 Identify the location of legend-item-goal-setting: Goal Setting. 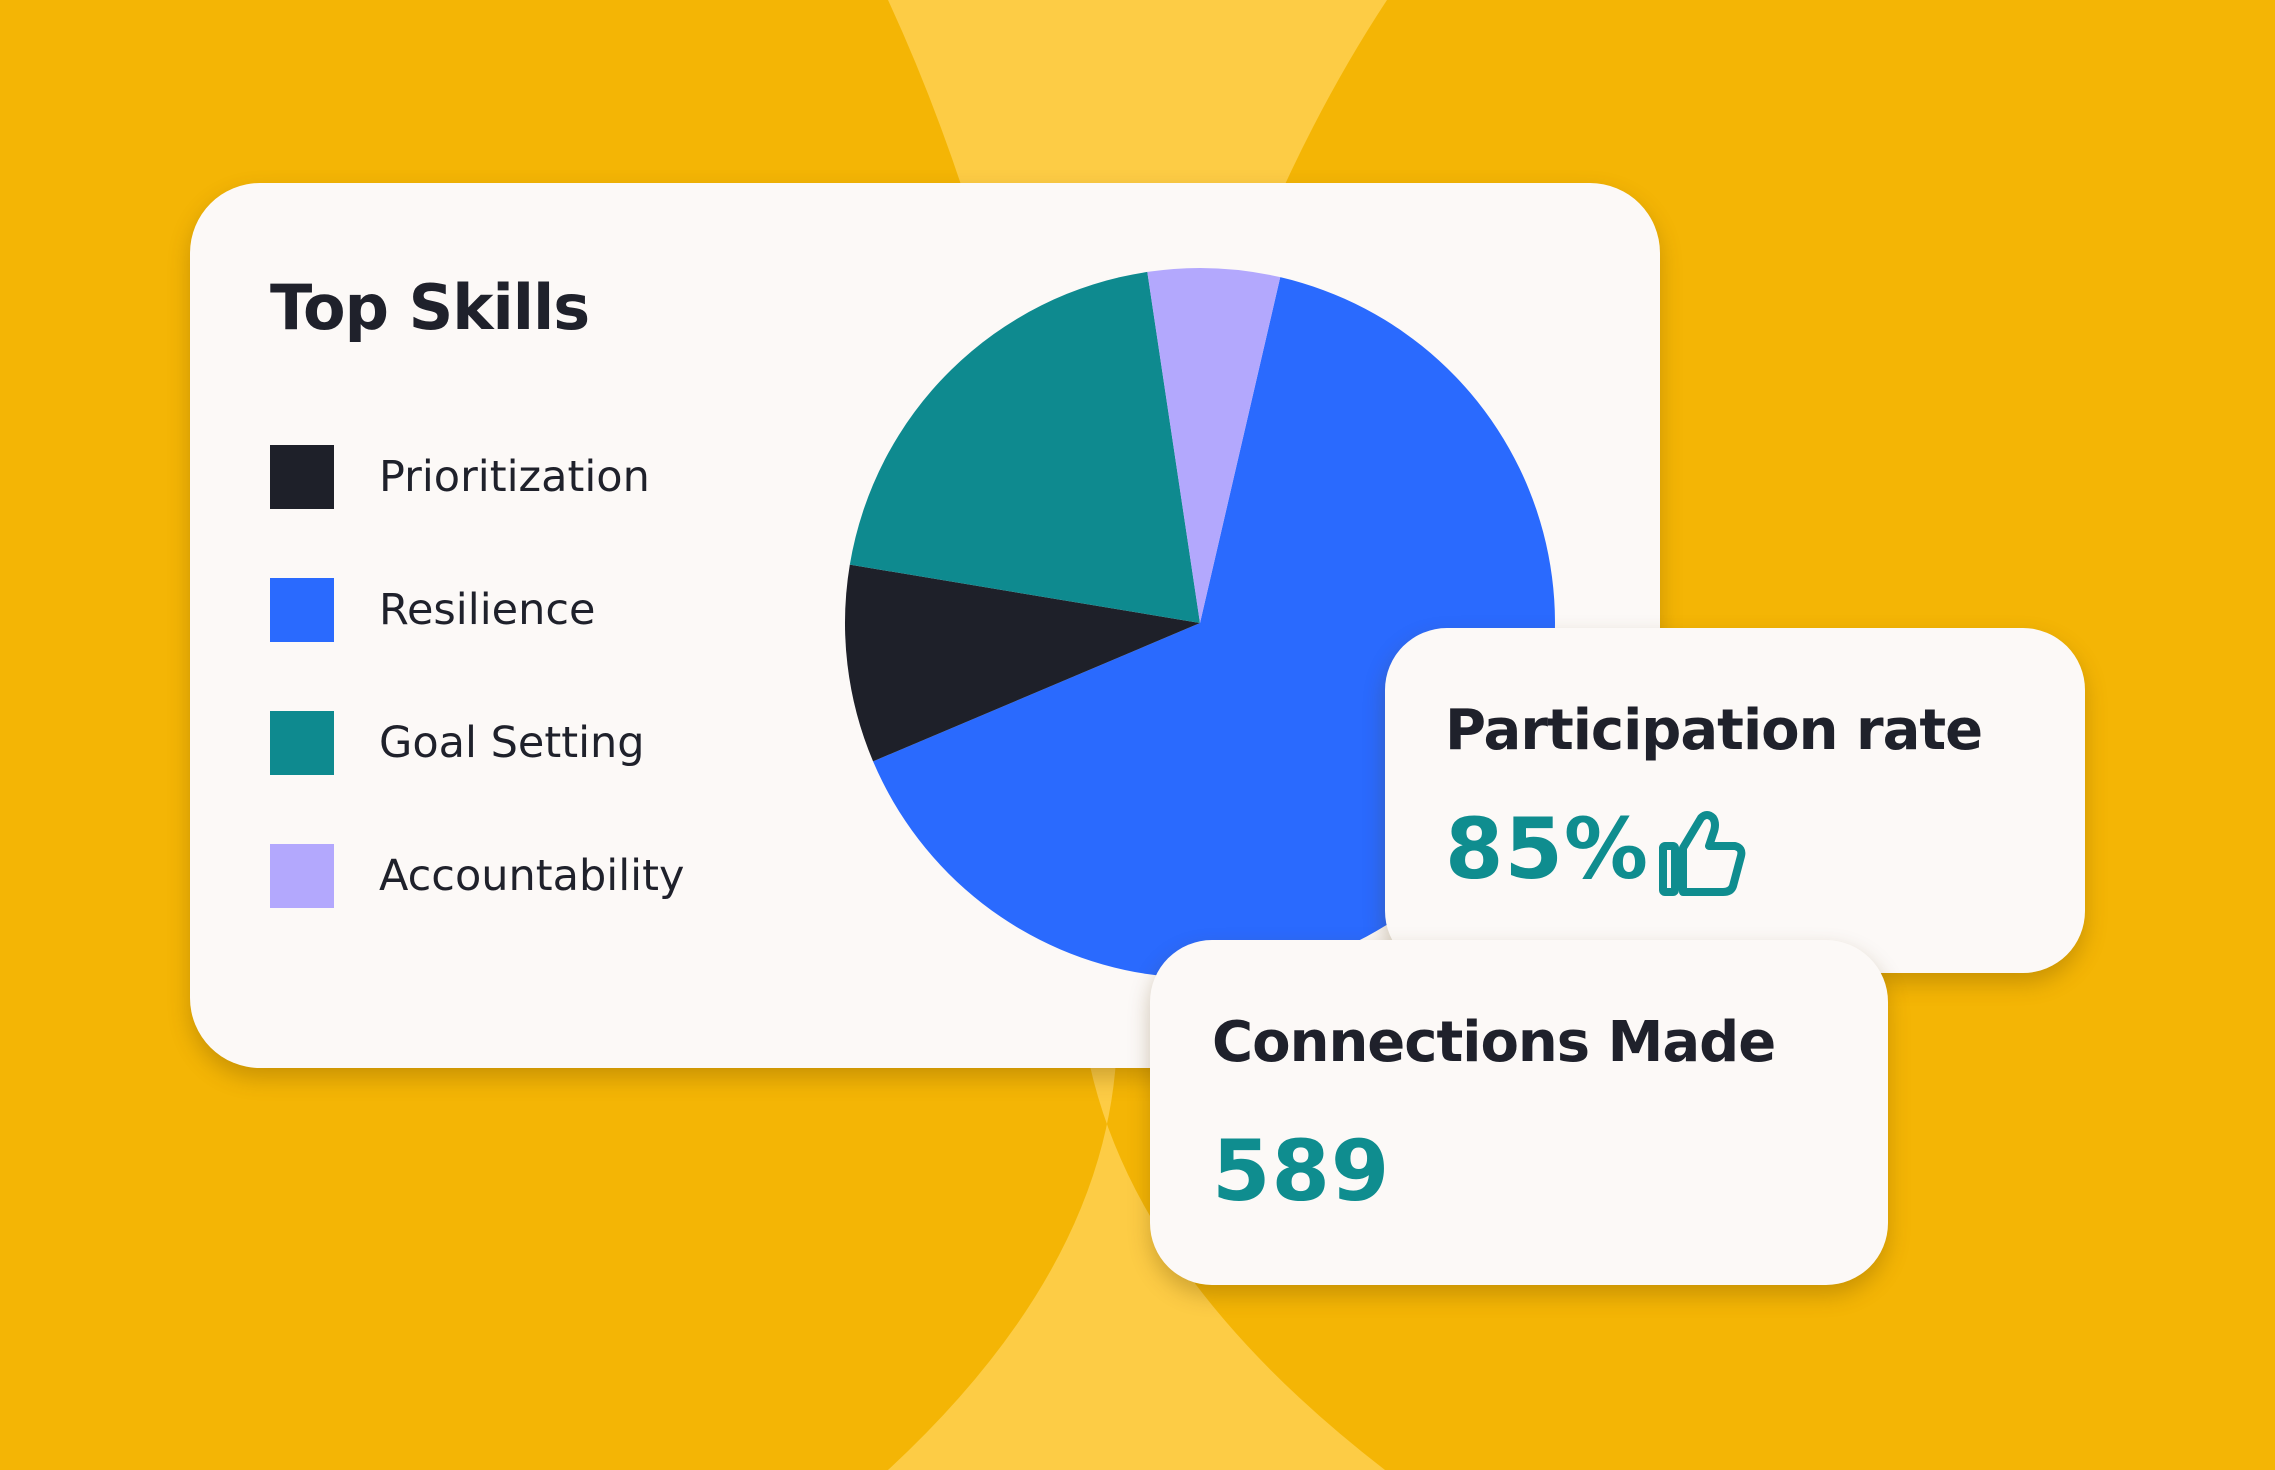
(457, 743).